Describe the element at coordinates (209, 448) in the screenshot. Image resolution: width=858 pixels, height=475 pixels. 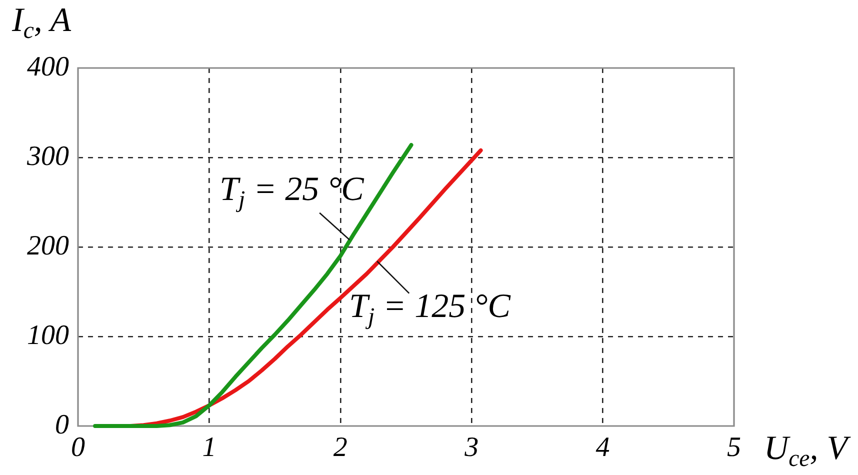
I see `x-tick-label: 1` at that location.